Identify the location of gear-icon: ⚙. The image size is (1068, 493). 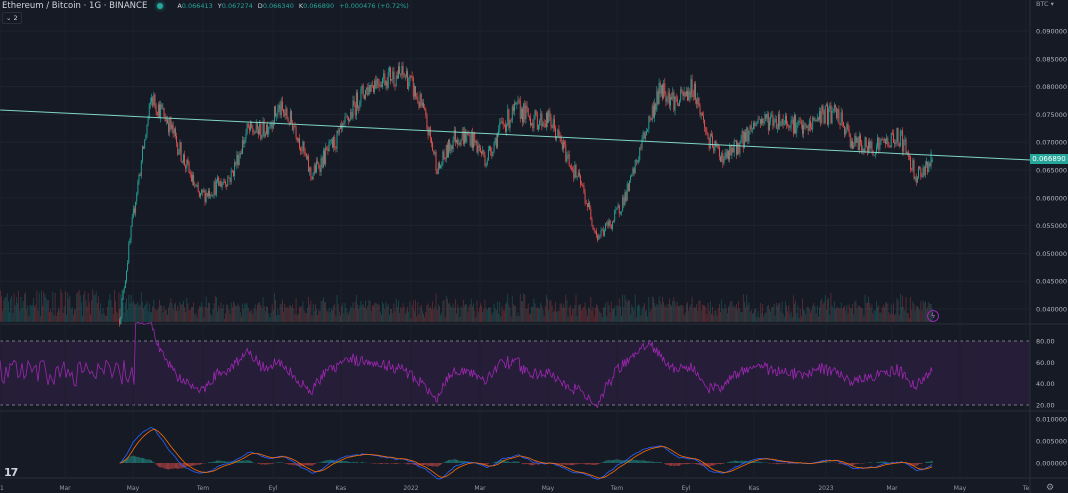
(1050, 488).